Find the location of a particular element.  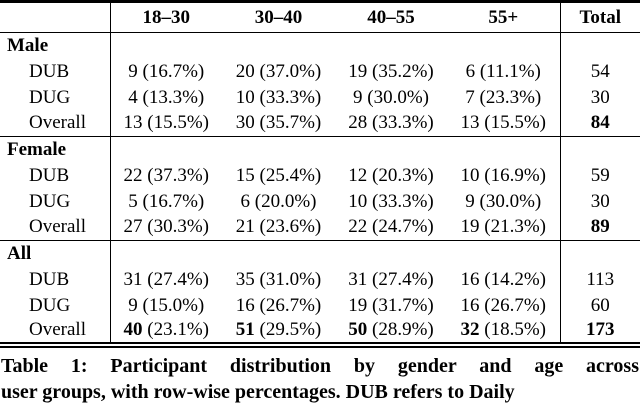

percent-value: (15.5%) is located at coordinates (175, 123).